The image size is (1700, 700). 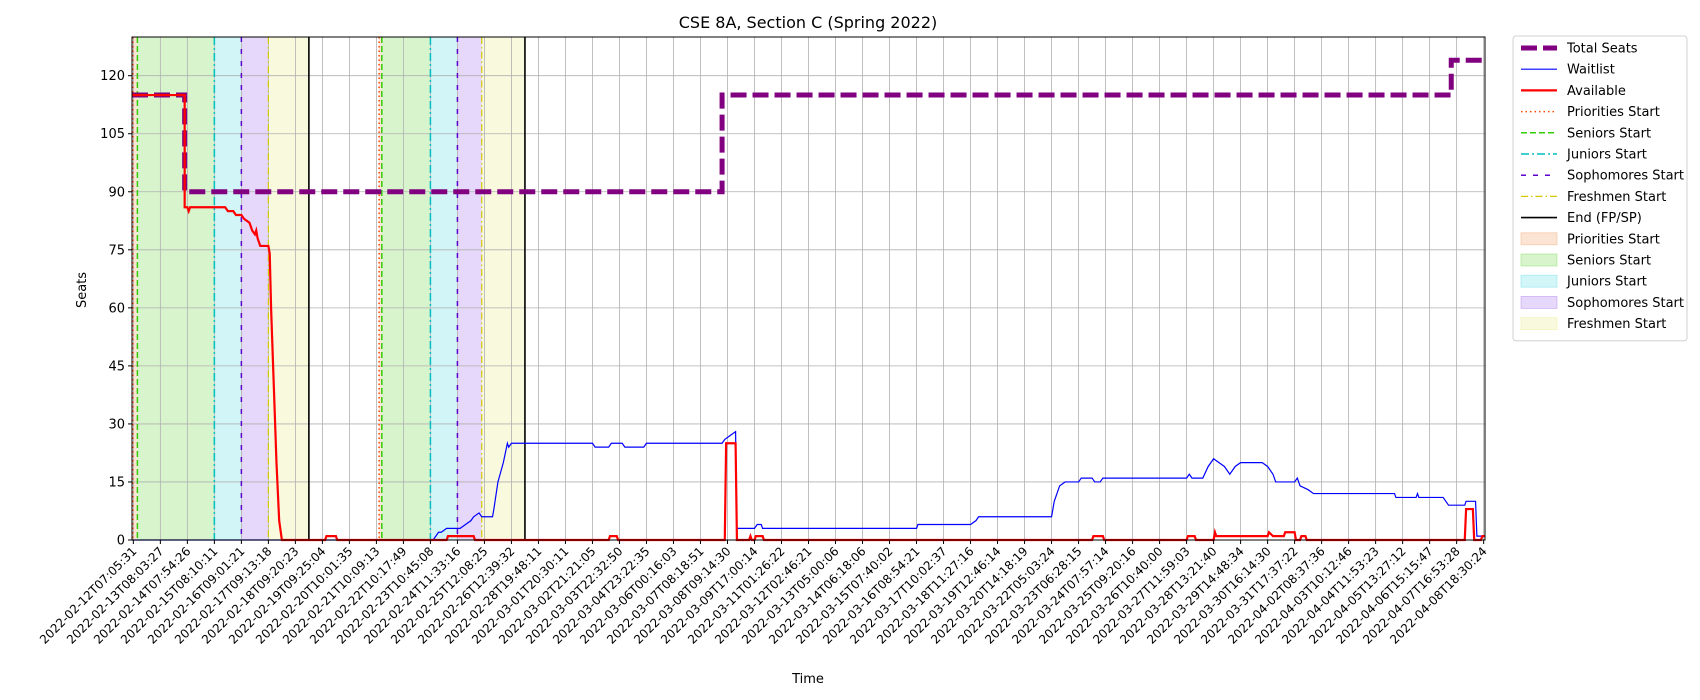 I want to click on legend-frame, so click(x=1600, y=188).